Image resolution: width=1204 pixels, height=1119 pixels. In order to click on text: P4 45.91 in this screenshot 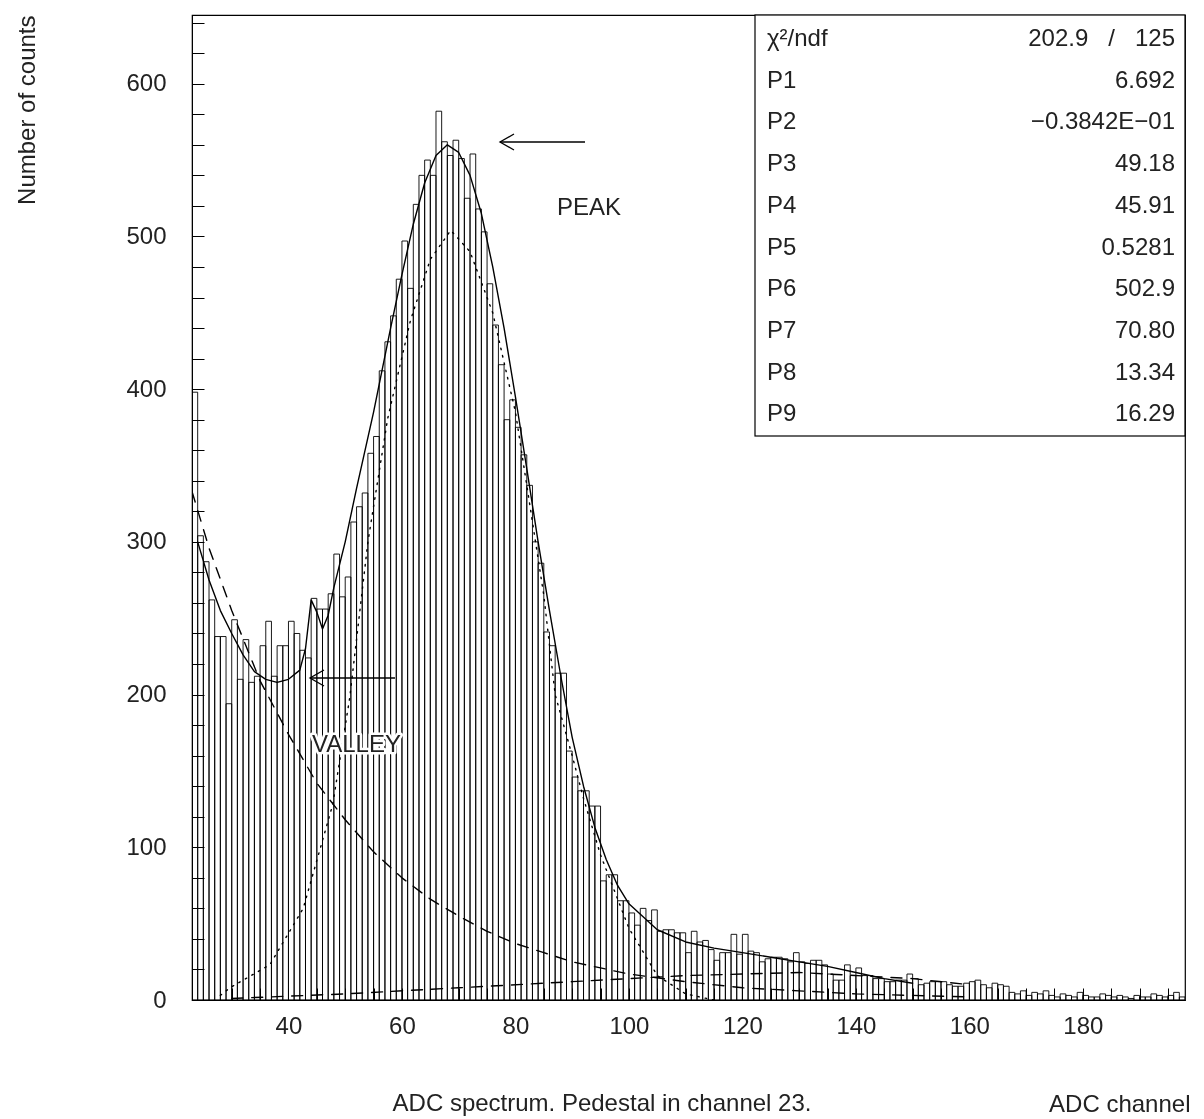, I will do `click(971, 204)`.